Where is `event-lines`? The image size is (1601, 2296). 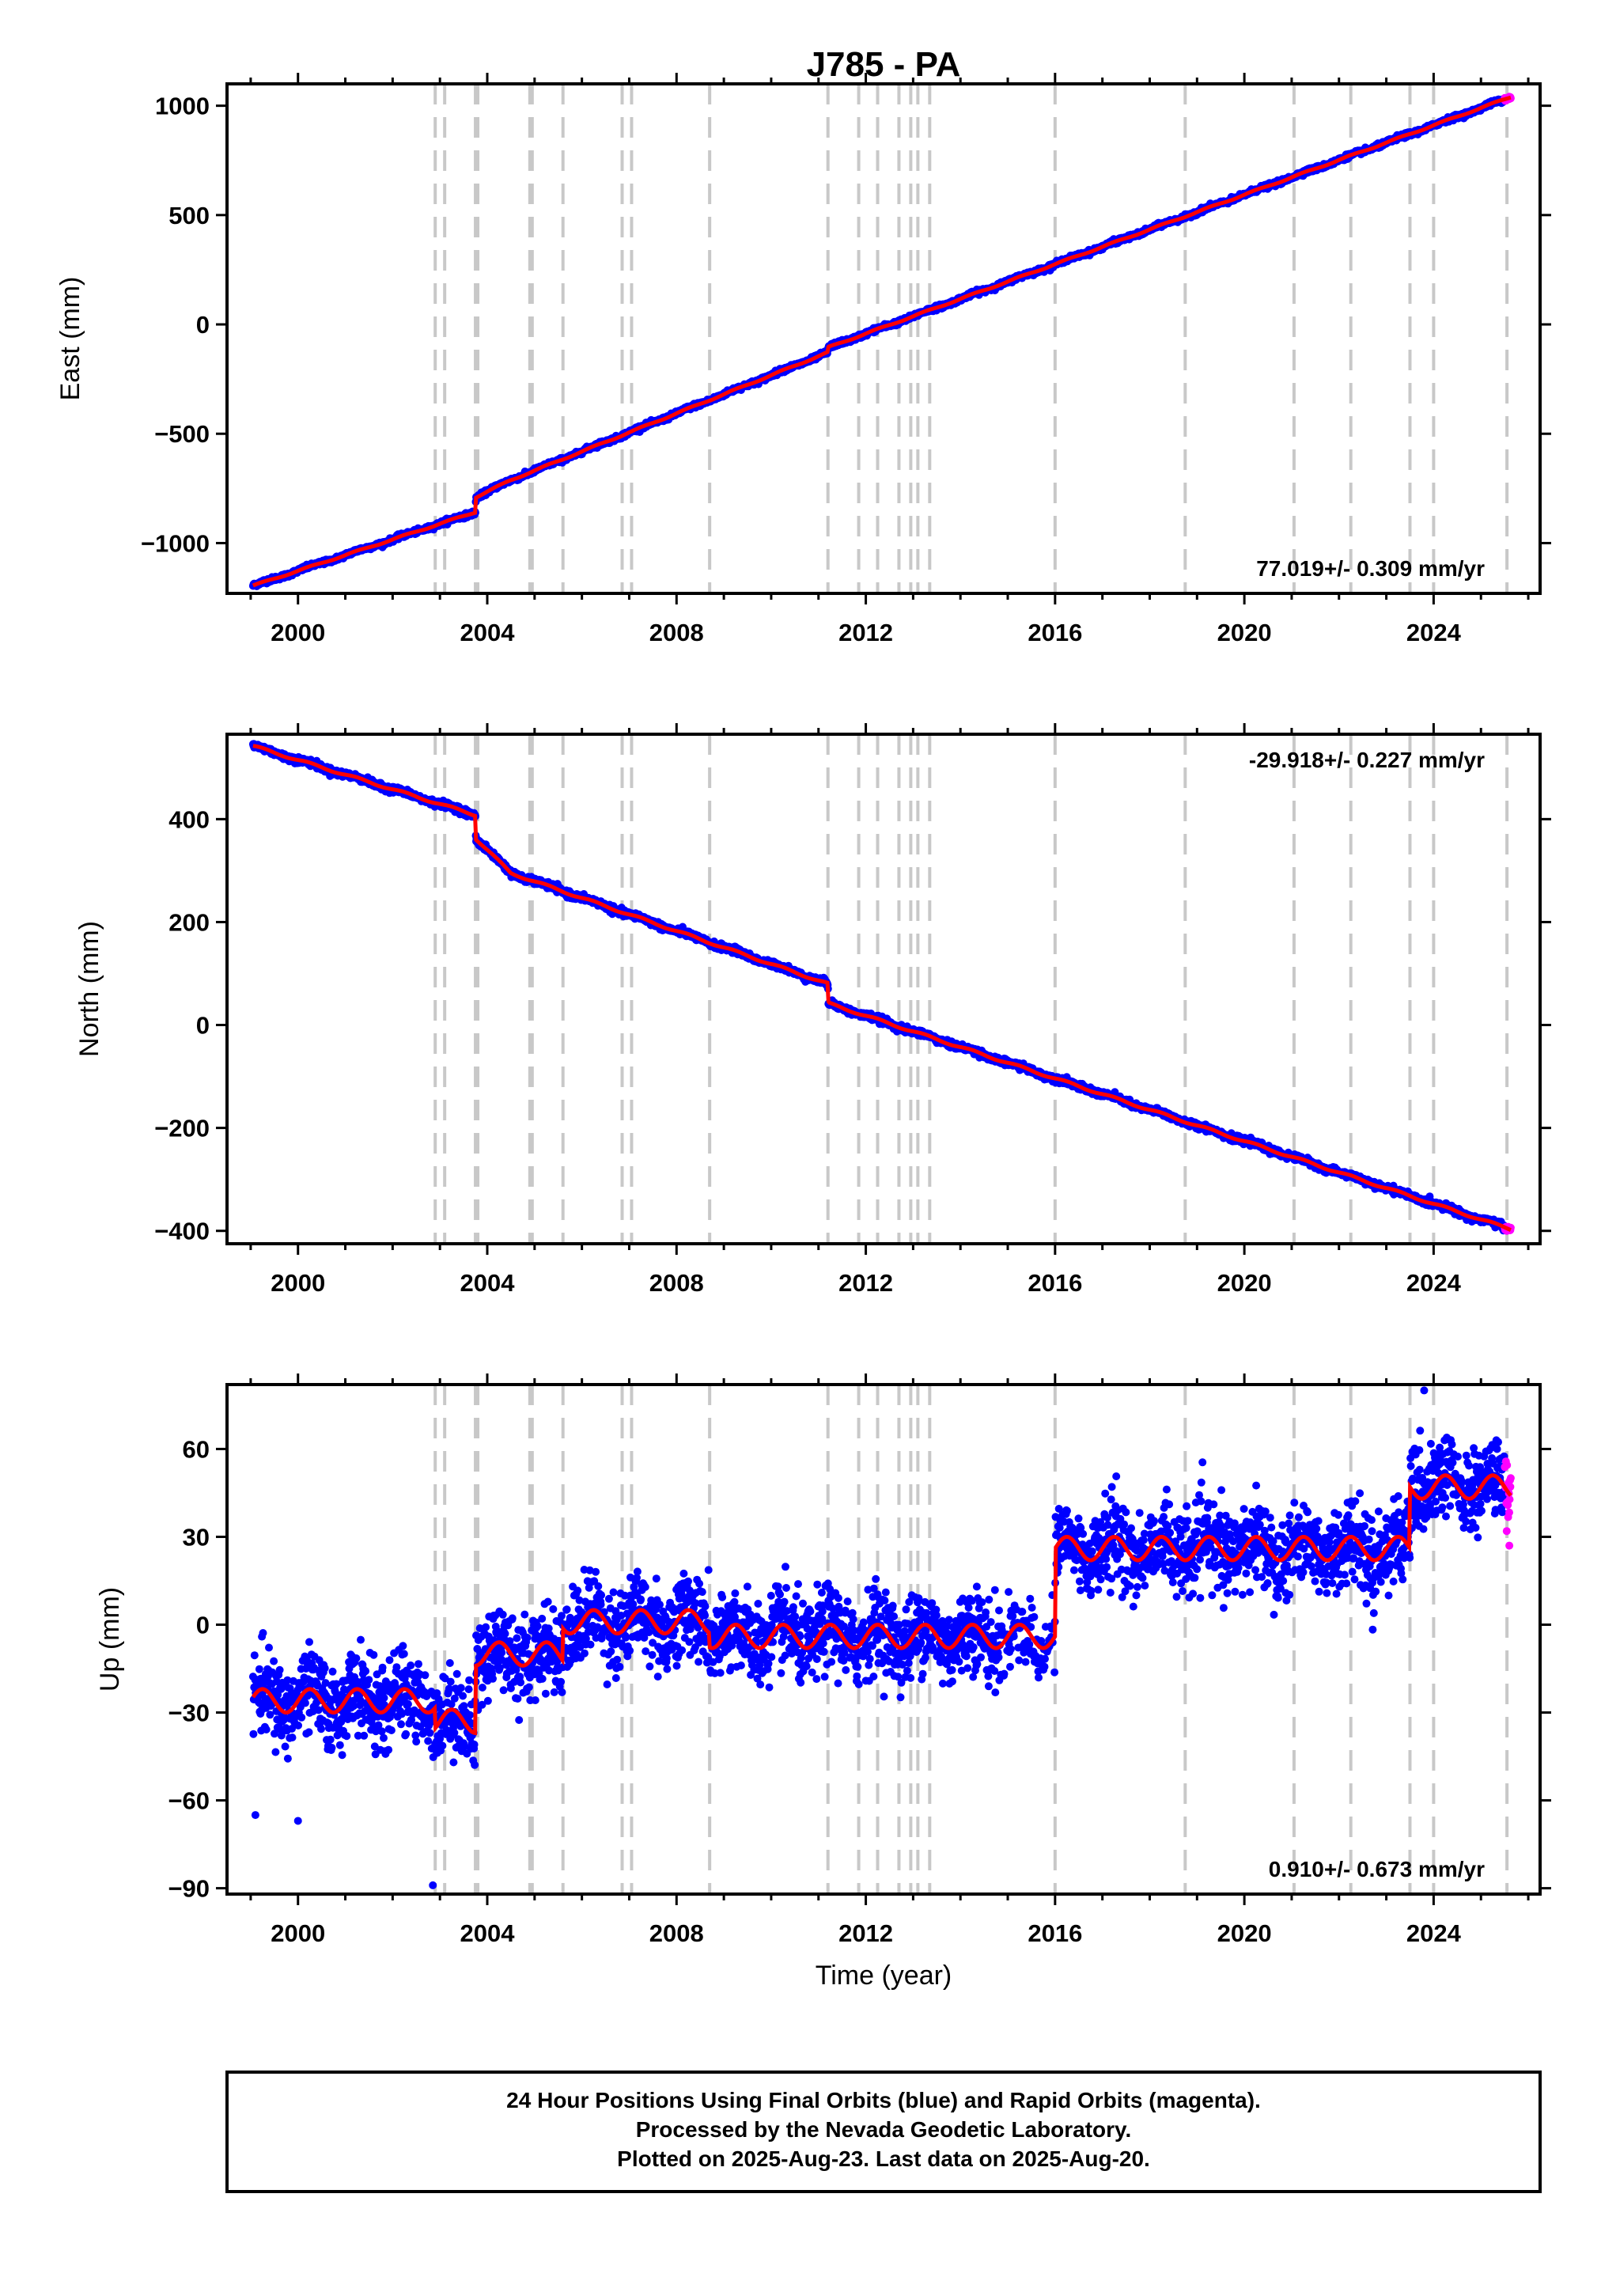 event-lines is located at coordinates (971, 338).